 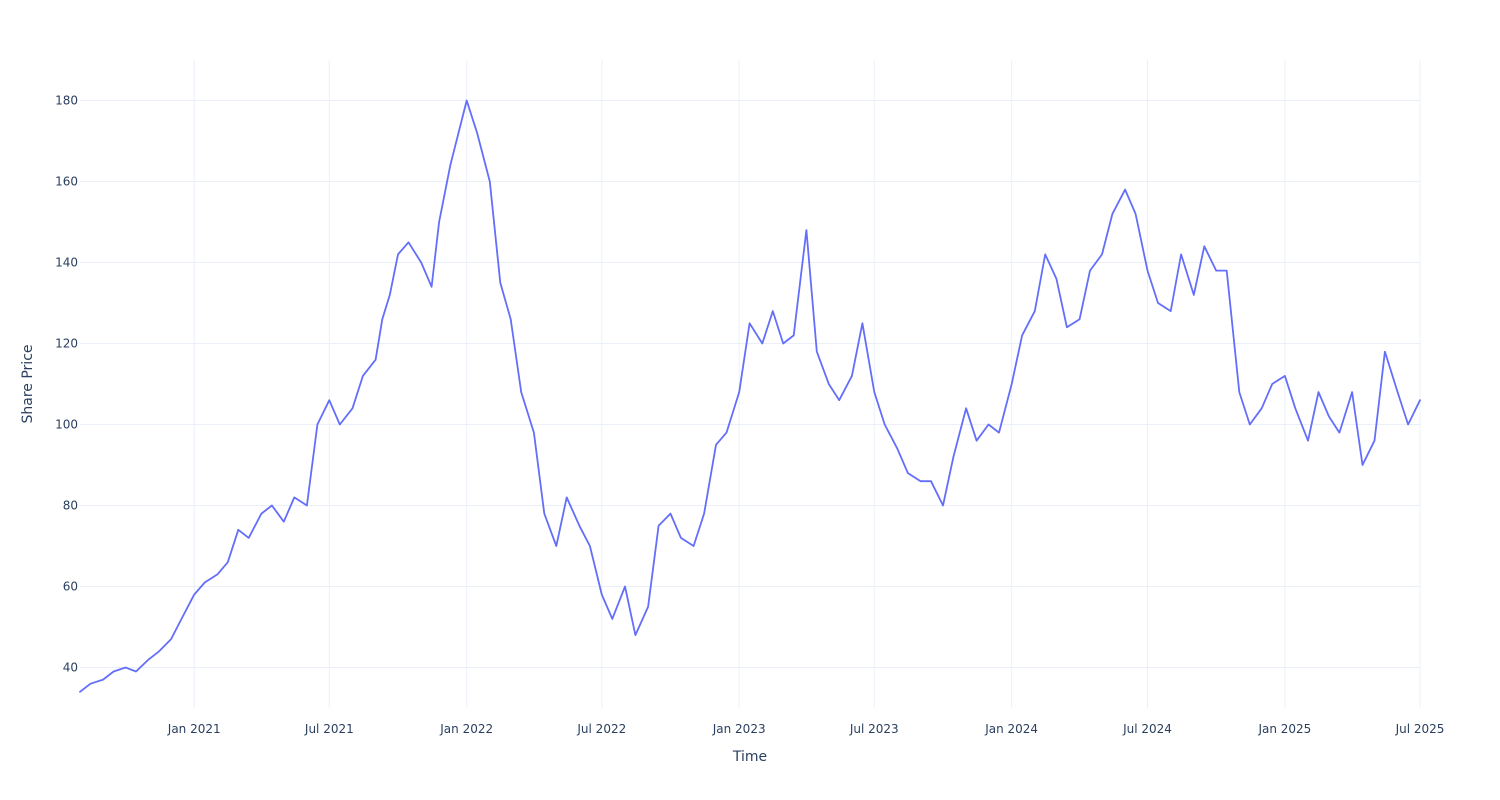 What do you see at coordinates (70, 668) in the screenshot?
I see `y-tick-label: 40` at bounding box center [70, 668].